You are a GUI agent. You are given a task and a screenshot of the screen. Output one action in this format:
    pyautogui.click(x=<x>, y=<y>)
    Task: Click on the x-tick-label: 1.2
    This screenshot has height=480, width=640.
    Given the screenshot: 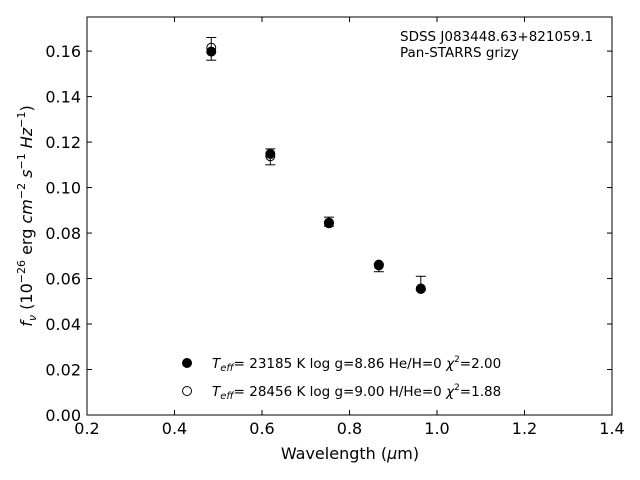 What is the action you would take?
    pyautogui.click(x=524, y=428)
    